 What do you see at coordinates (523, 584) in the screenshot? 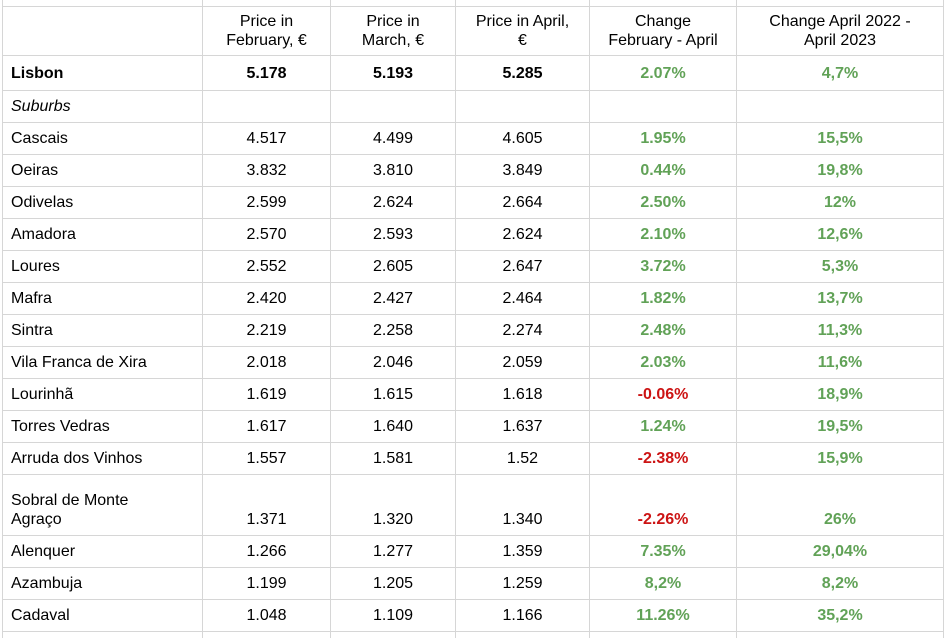
I see `price-april: 1.259` at bounding box center [523, 584].